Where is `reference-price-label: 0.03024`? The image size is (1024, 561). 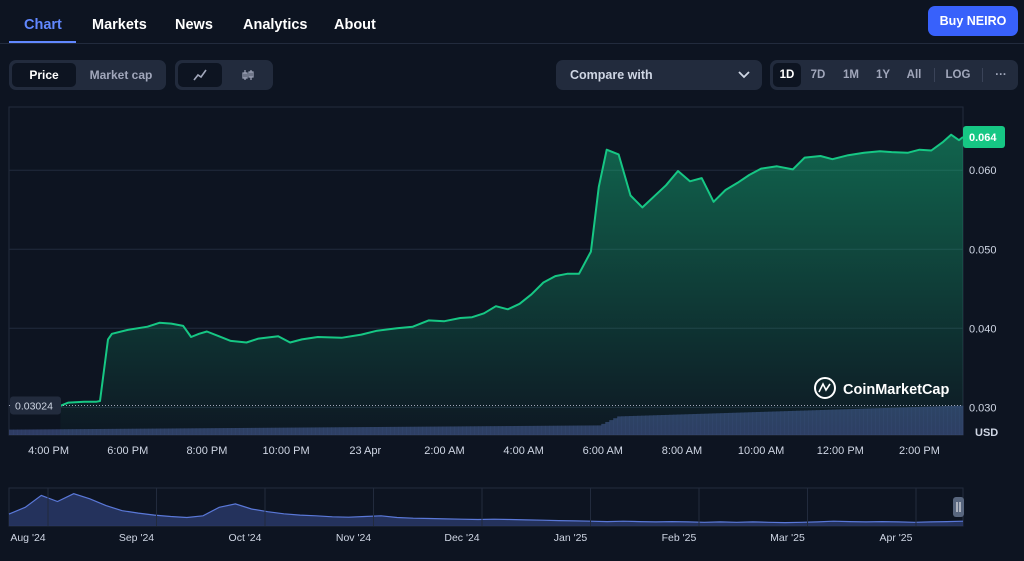 reference-price-label: 0.03024 is located at coordinates (34, 406).